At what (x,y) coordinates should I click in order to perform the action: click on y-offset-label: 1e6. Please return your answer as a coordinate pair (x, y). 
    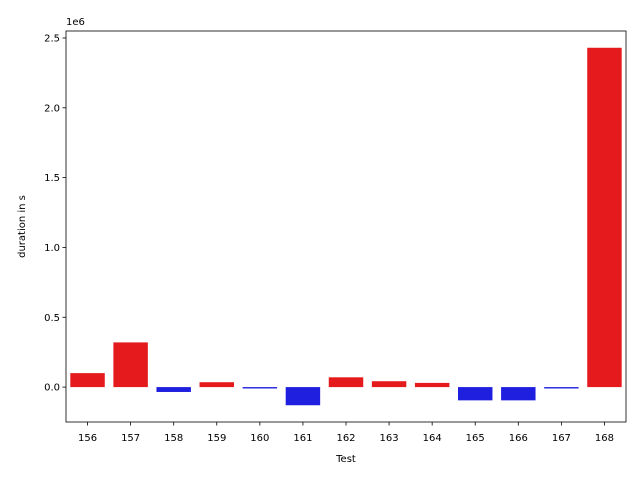
    Looking at the image, I should click on (75, 22).